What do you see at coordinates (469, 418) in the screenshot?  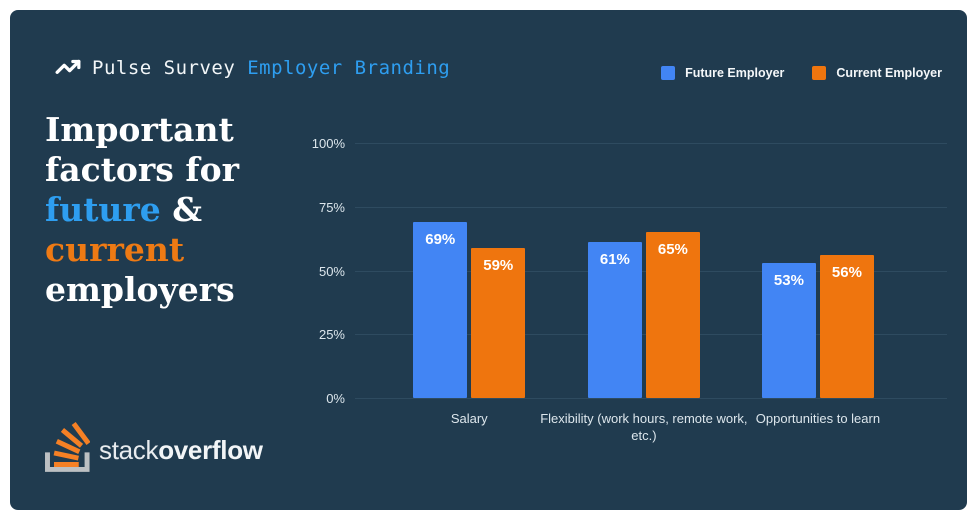 I see `x-axis-label: Salary` at bounding box center [469, 418].